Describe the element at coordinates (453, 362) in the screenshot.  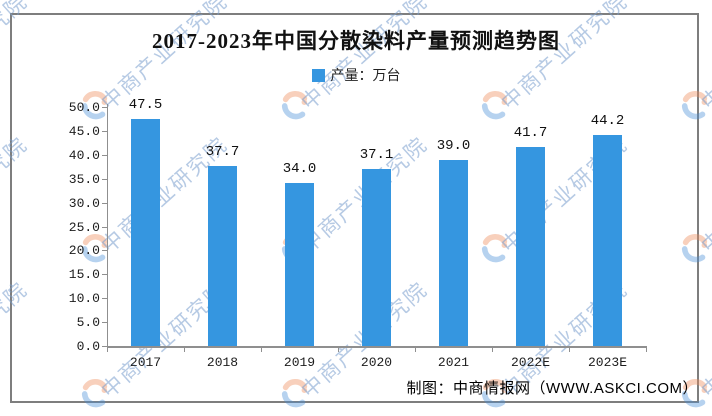
I see `x-tick-label: 2021` at that location.